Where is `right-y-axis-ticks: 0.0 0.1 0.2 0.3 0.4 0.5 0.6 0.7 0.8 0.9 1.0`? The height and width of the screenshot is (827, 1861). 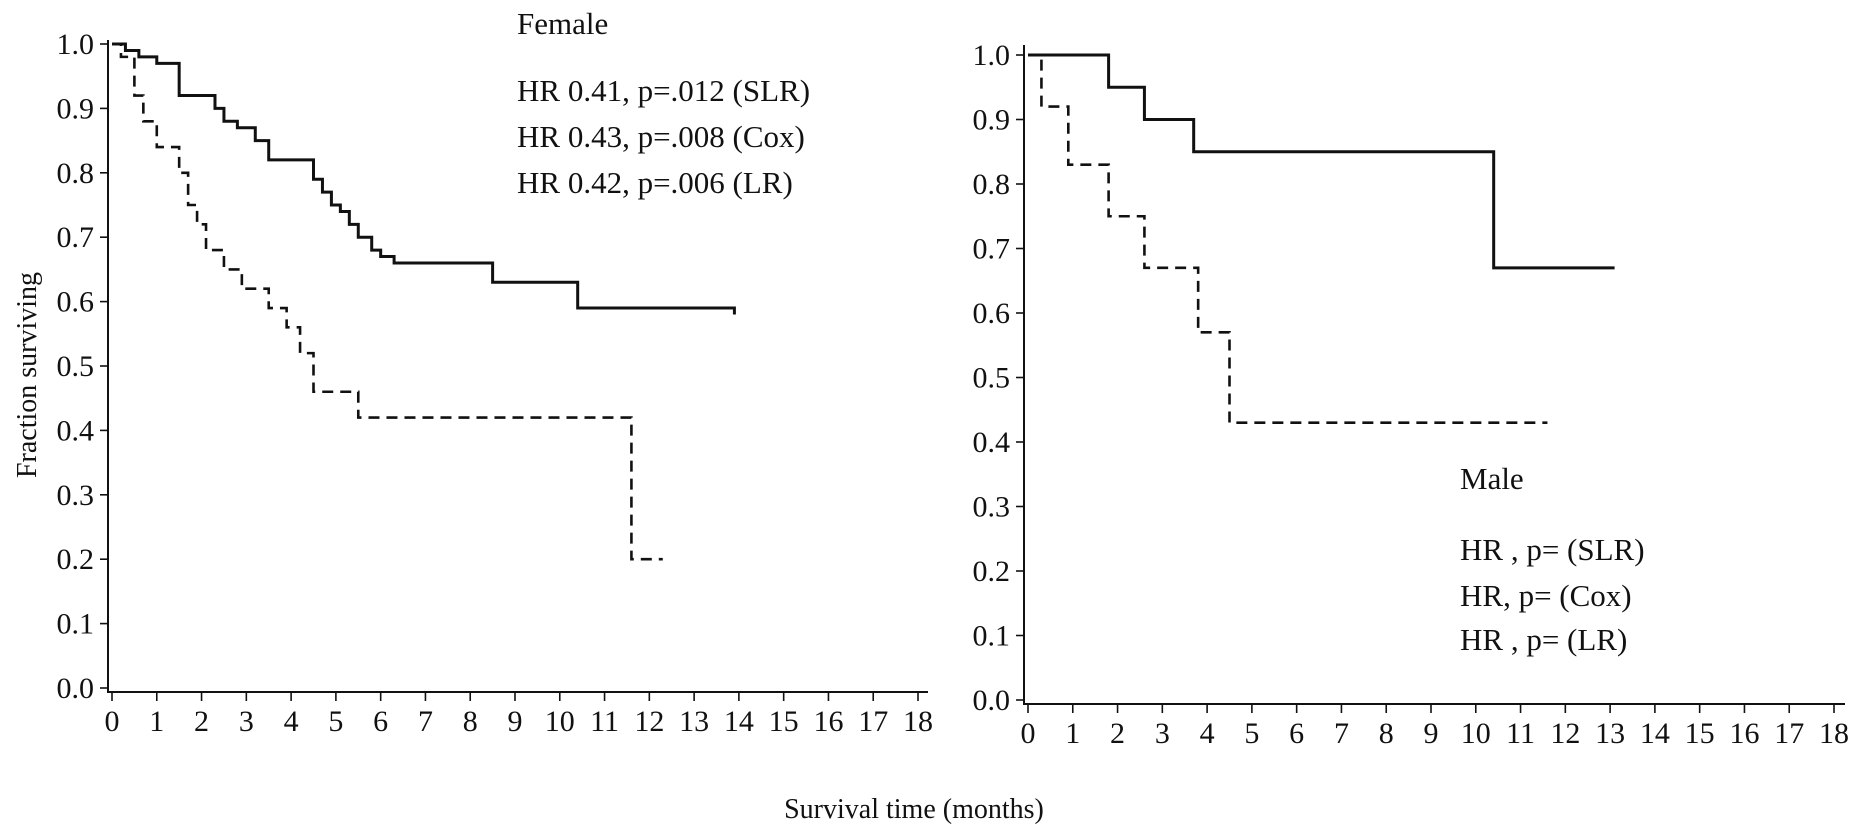 right-y-axis-ticks: 0.0 0.1 0.2 0.3 0.4 0.5 0.6 0.7 0.8 0.9 1.0 is located at coordinates (998, 378).